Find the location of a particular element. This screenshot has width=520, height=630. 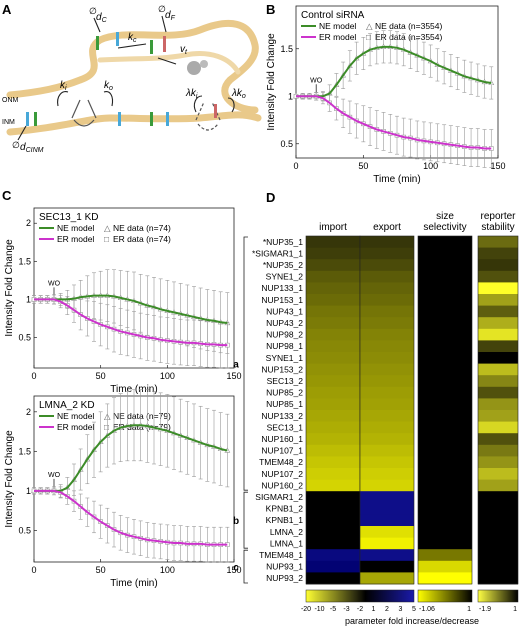

row-label: SEC13_1 is located at coordinates (285, 427).